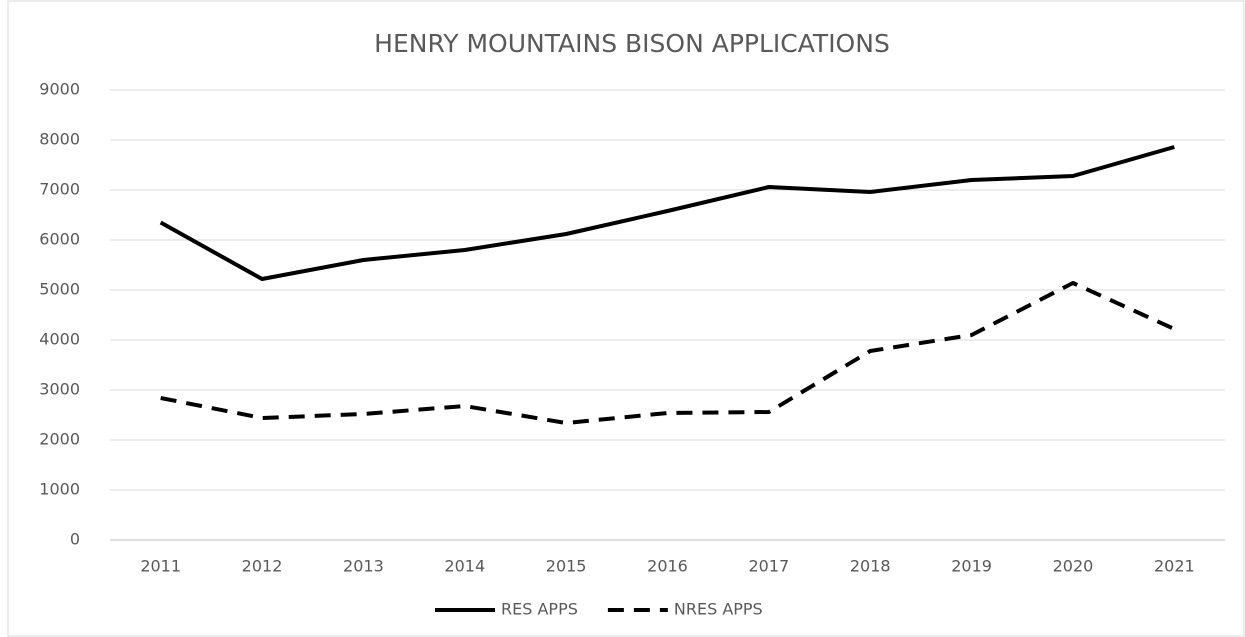 This screenshot has height=637, width=1245. What do you see at coordinates (75, 539) in the screenshot?
I see `y-tick-label: 0` at bounding box center [75, 539].